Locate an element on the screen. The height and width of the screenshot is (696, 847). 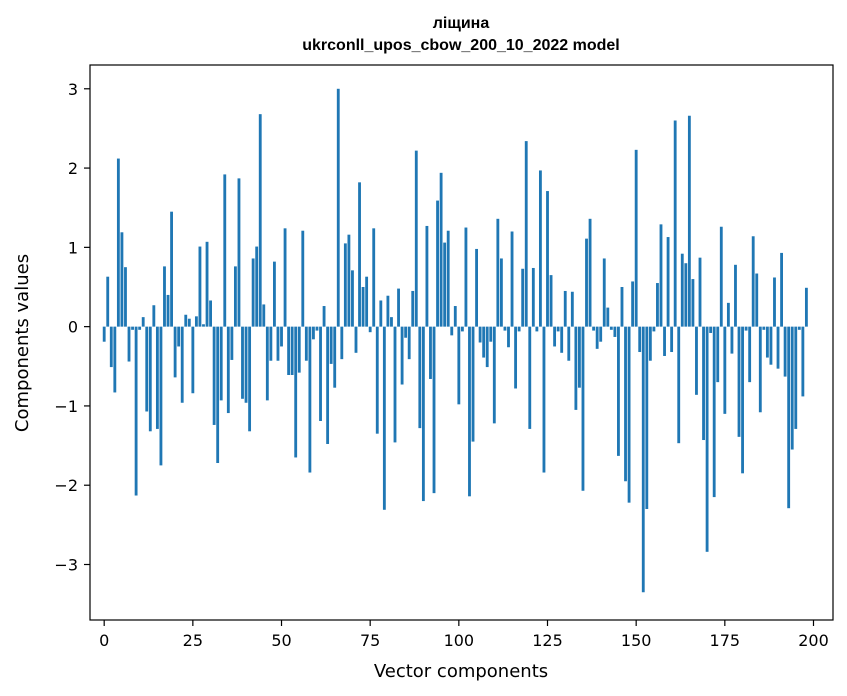
y-tick-label: −2 is located at coordinates (66, 485).